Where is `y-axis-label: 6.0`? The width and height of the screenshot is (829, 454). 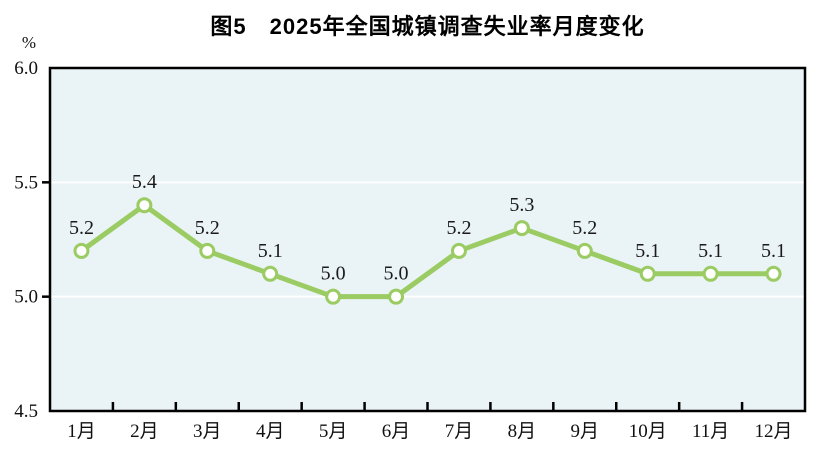
y-axis-label: 6.0 is located at coordinates (26, 68).